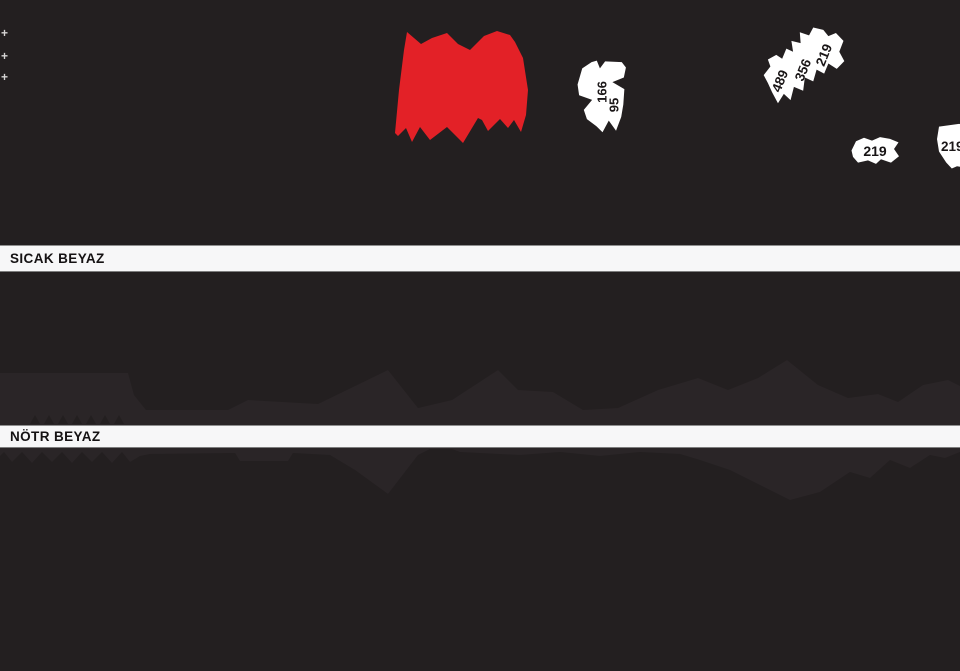 This screenshot has height=671, width=960. I want to click on price-tag-cluster-small: 166 95, so click(601, 96).